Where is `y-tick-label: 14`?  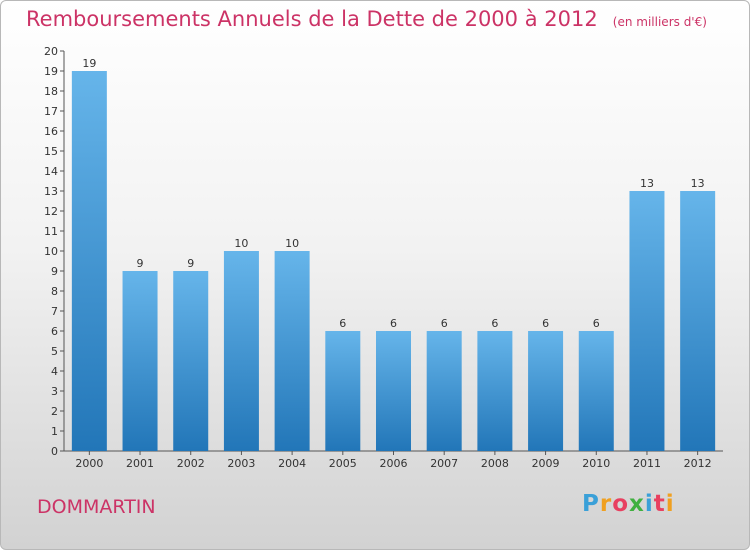
y-tick-label: 14 is located at coordinates (51, 171).